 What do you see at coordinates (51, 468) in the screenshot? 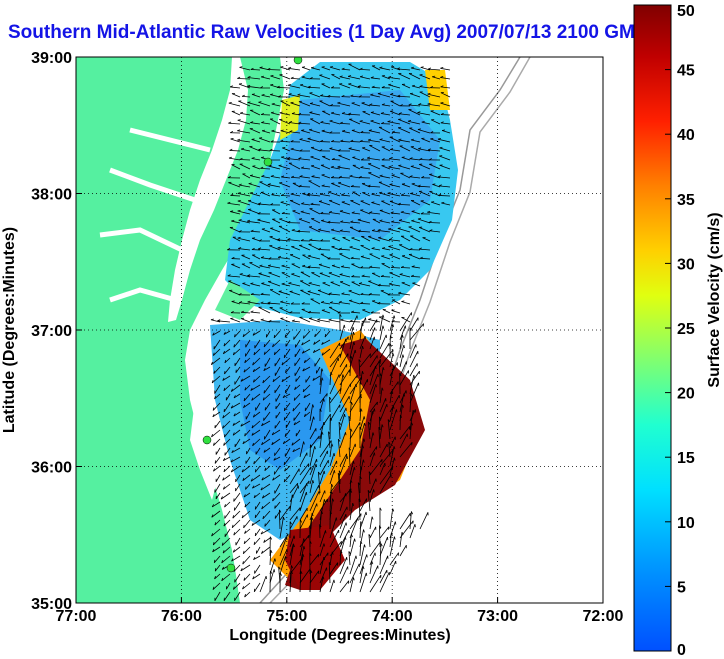
I see `y-tick-label: 36:00` at bounding box center [51, 468].